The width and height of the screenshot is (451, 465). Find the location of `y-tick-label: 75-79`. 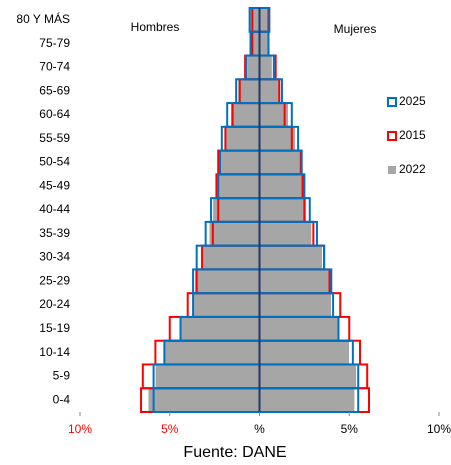

y-tick-label: 75-79 is located at coordinates (54, 43).